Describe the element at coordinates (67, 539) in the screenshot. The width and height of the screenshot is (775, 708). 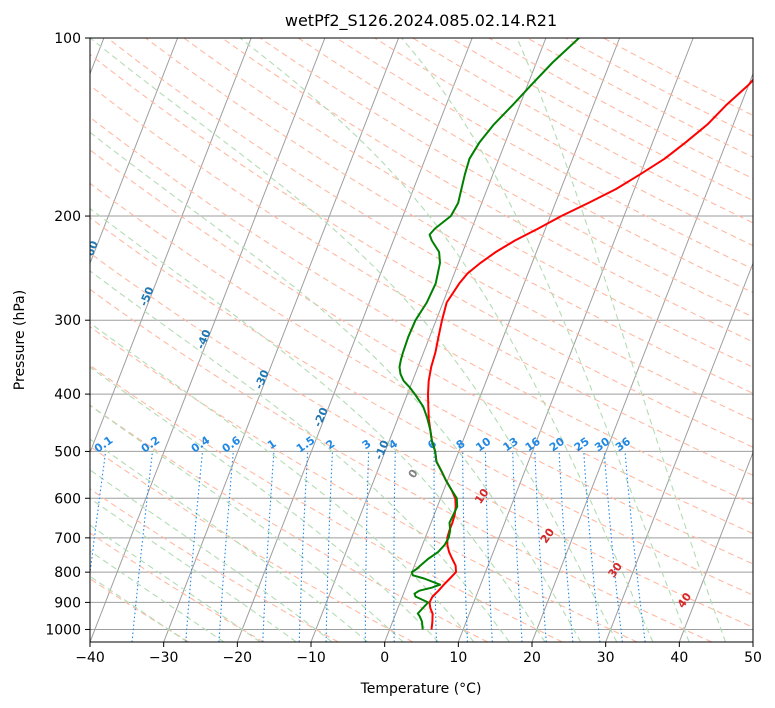
I see `y-tick-label: 700` at that location.